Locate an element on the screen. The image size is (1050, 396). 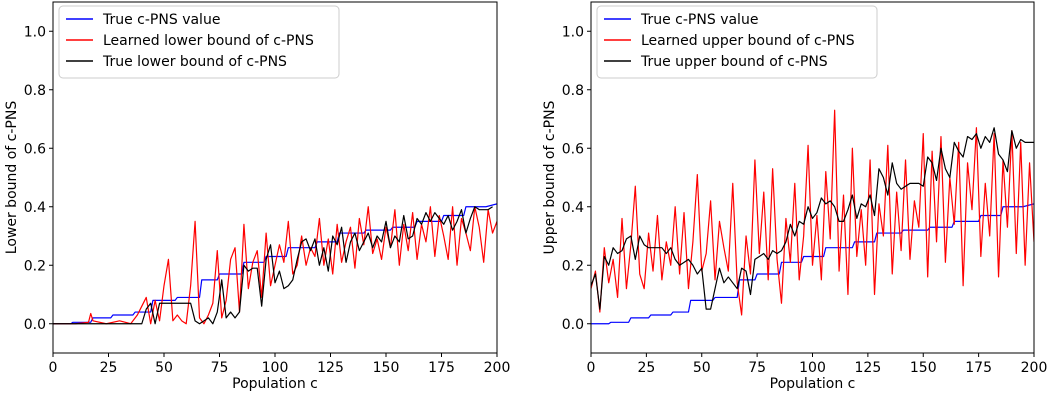
legend-label: Learned upper bound of c-PNS is located at coordinates (748, 41).